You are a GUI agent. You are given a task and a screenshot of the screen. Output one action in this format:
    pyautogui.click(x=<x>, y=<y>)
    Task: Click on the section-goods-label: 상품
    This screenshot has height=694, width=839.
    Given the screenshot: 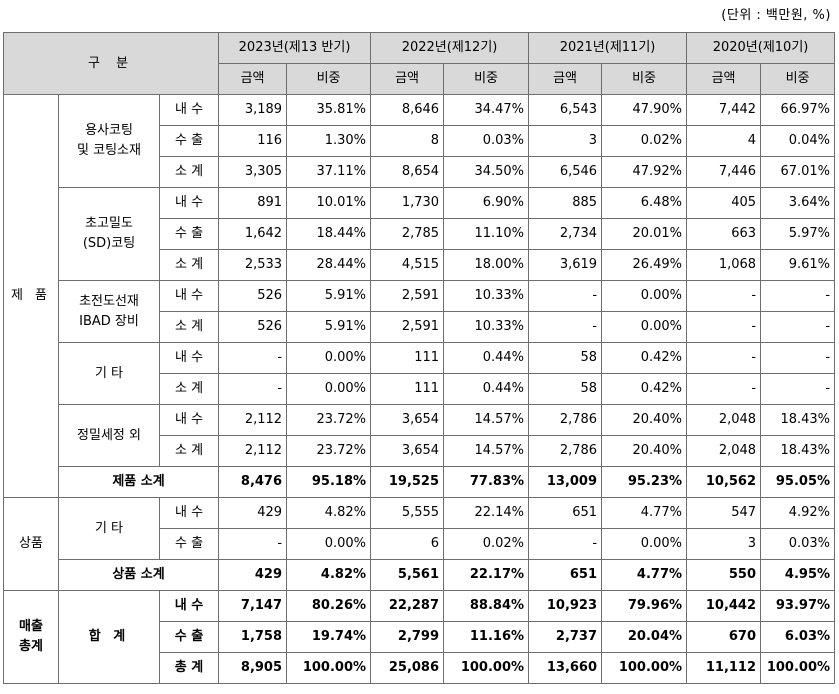 What is the action you would take?
    pyautogui.click(x=31, y=544)
    